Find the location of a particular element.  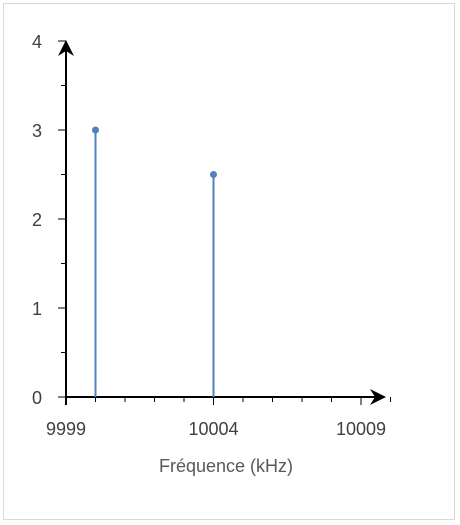

x-axis-arrow is located at coordinates (378, 397).